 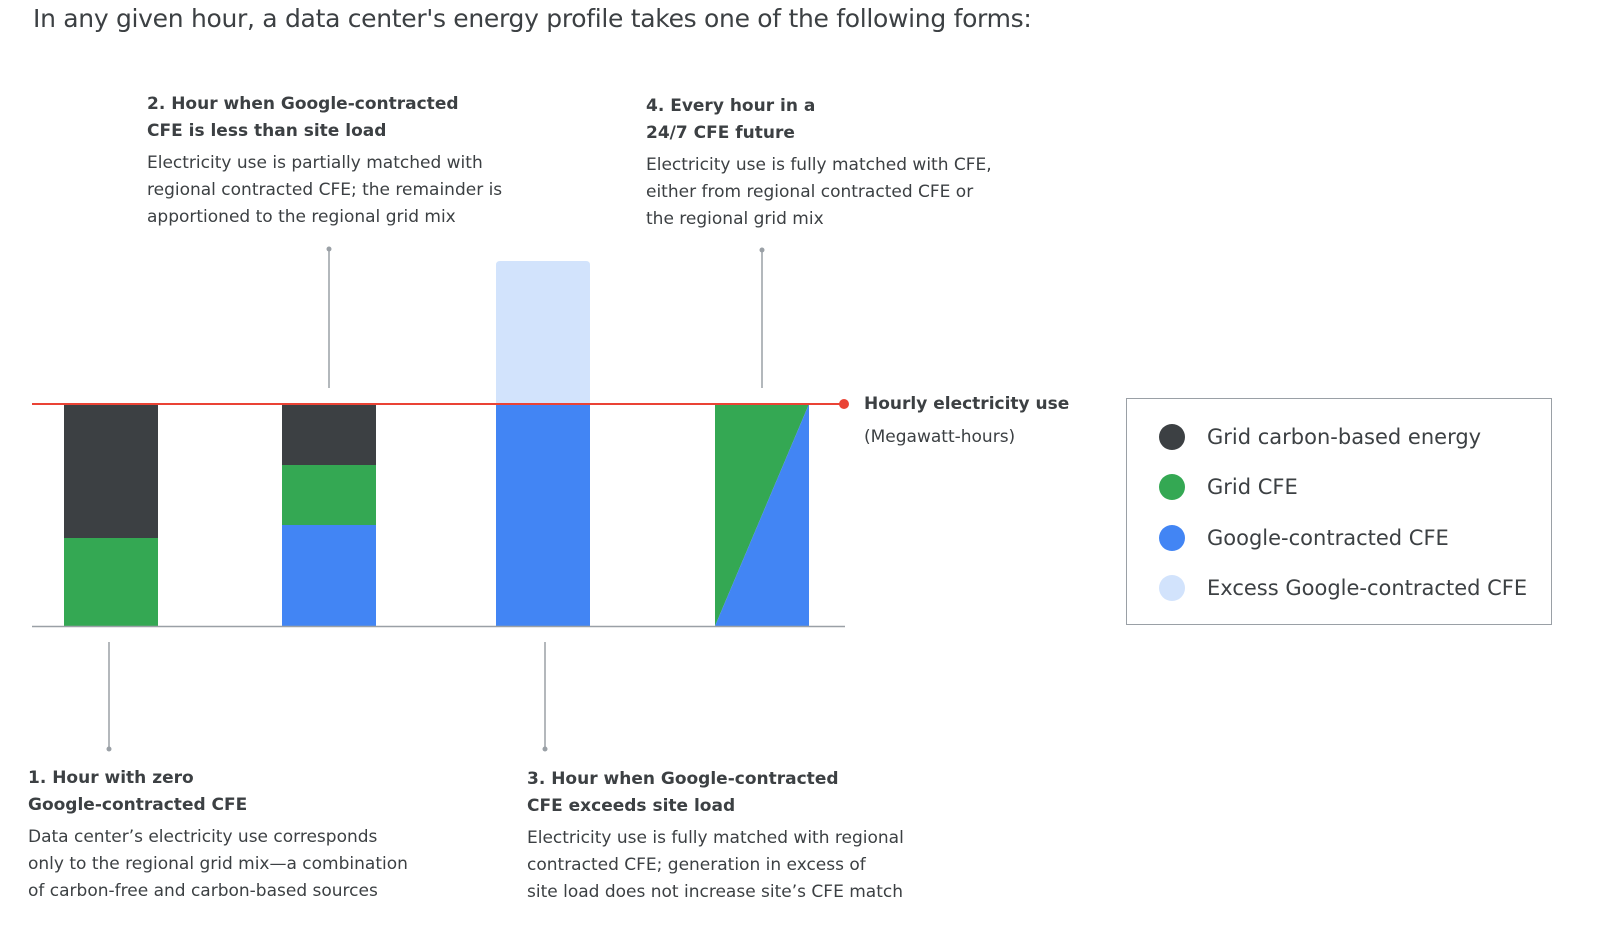 What do you see at coordinates (1328, 538) in the screenshot?
I see `legend-label: Google-contracted CFE` at bounding box center [1328, 538].